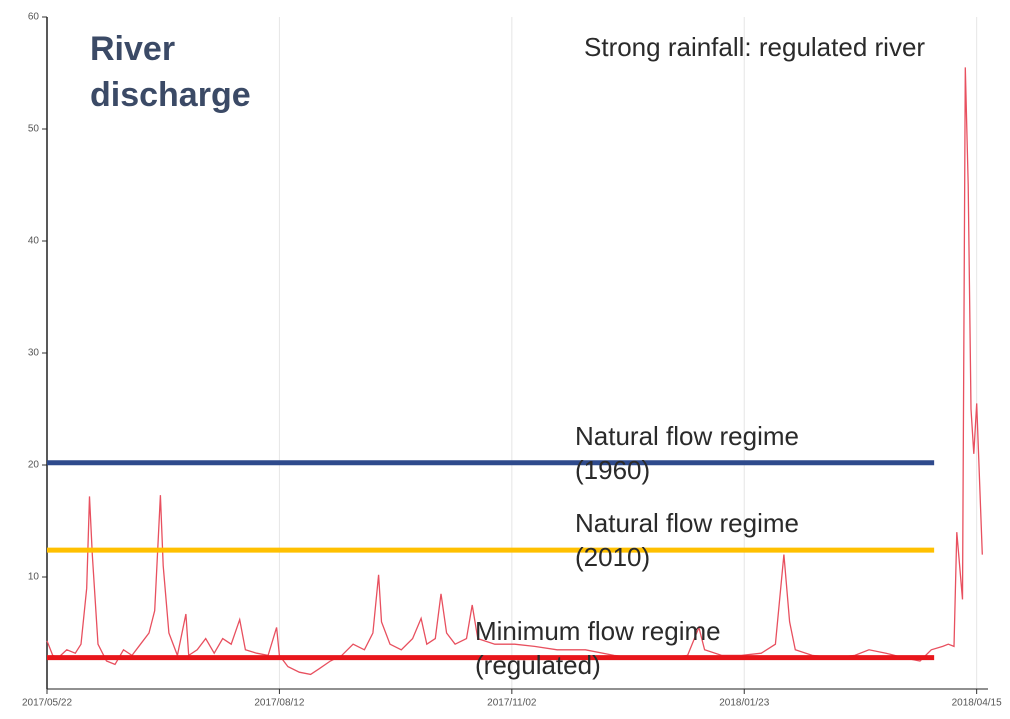  I want to click on reference-label: Minimum flow regime (regulated), so click(598, 647).